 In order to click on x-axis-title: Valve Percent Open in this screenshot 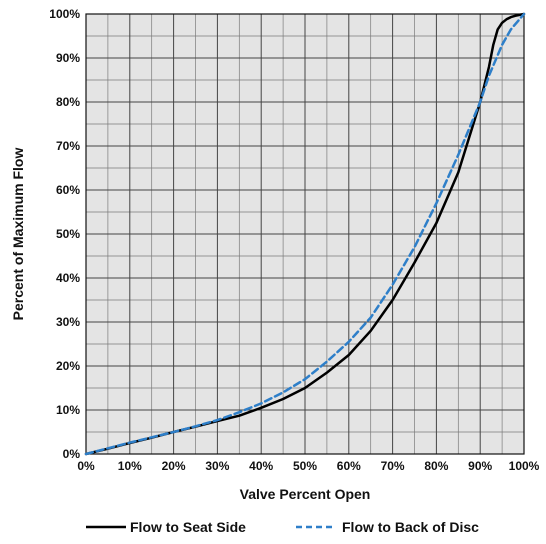, I will do `click(305, 494)`.